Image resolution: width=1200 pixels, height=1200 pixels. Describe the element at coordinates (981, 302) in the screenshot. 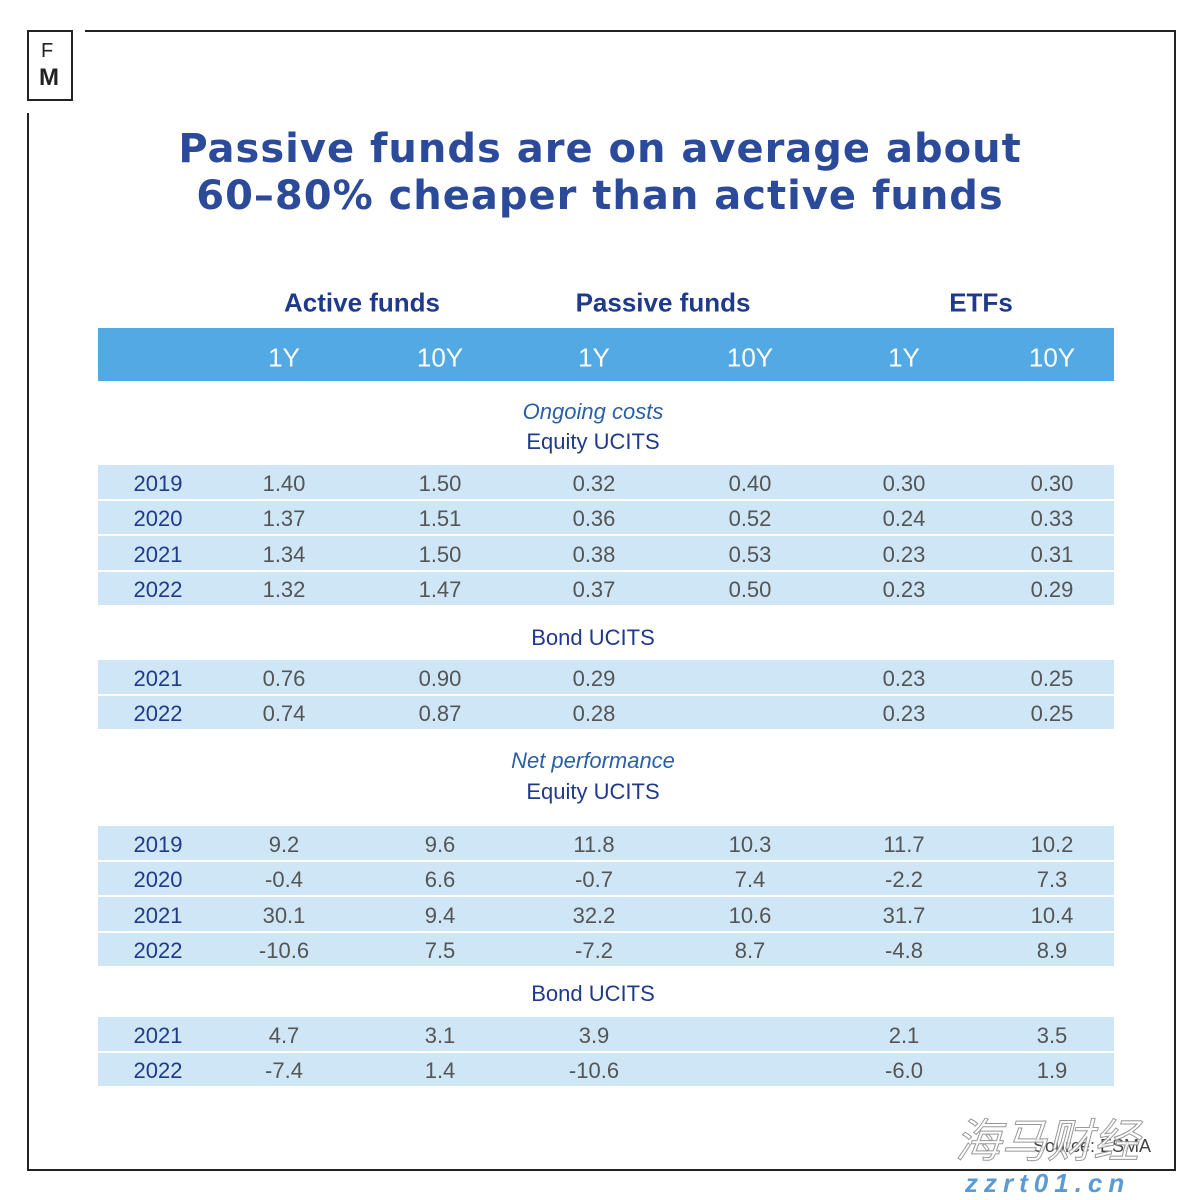

I see `group-header: ETFs` at that location.